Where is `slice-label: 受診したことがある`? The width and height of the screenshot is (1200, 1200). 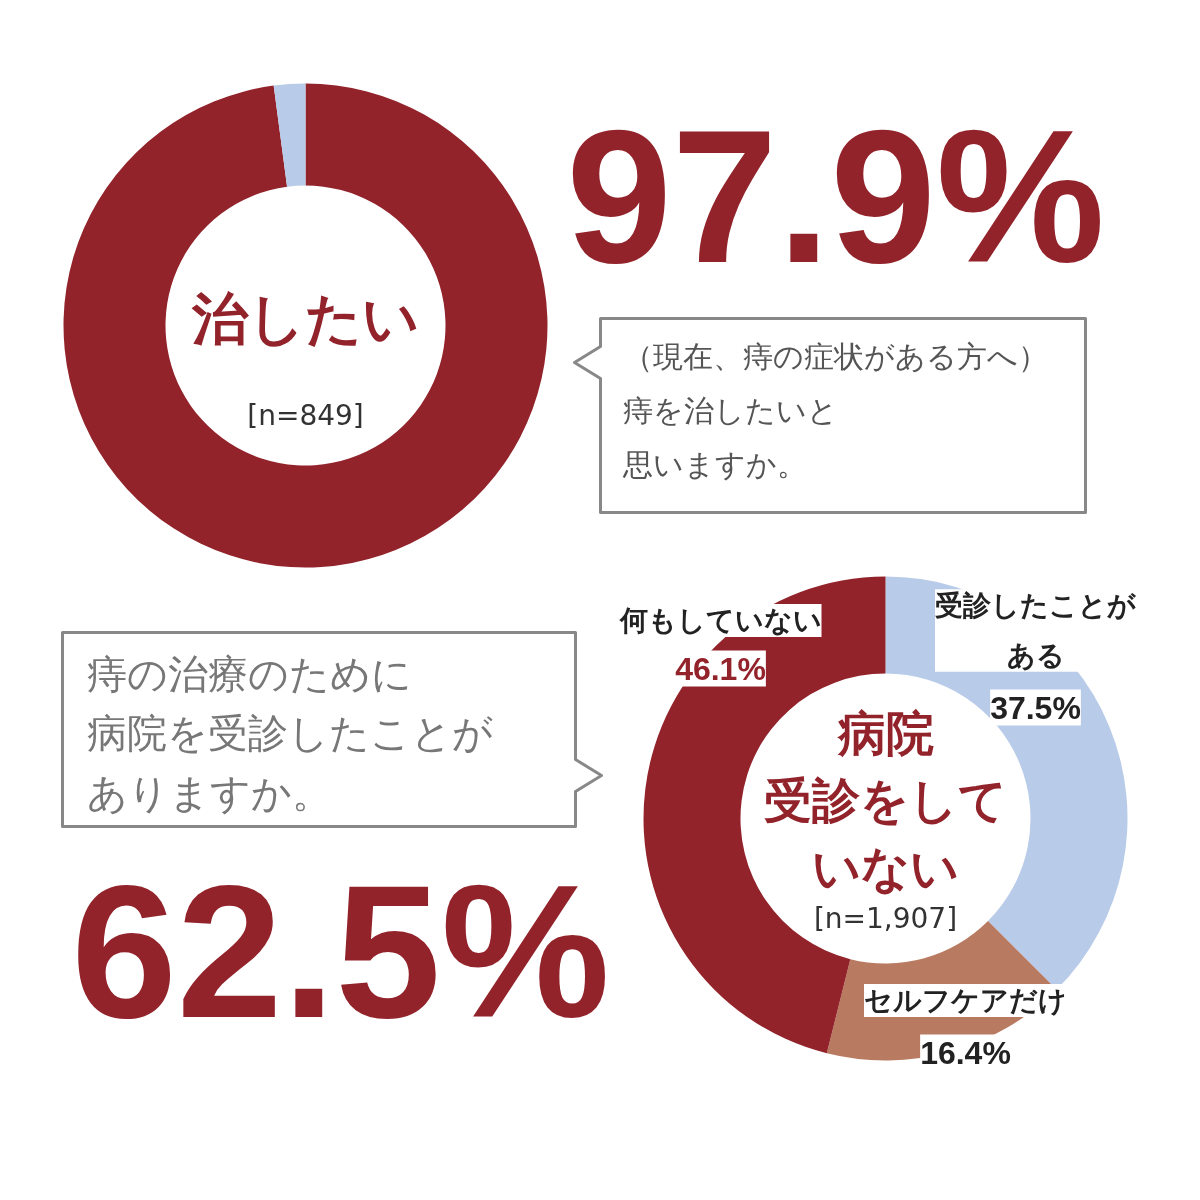 slice-label: 受診したことがある is located at coordinates (1036, 630).